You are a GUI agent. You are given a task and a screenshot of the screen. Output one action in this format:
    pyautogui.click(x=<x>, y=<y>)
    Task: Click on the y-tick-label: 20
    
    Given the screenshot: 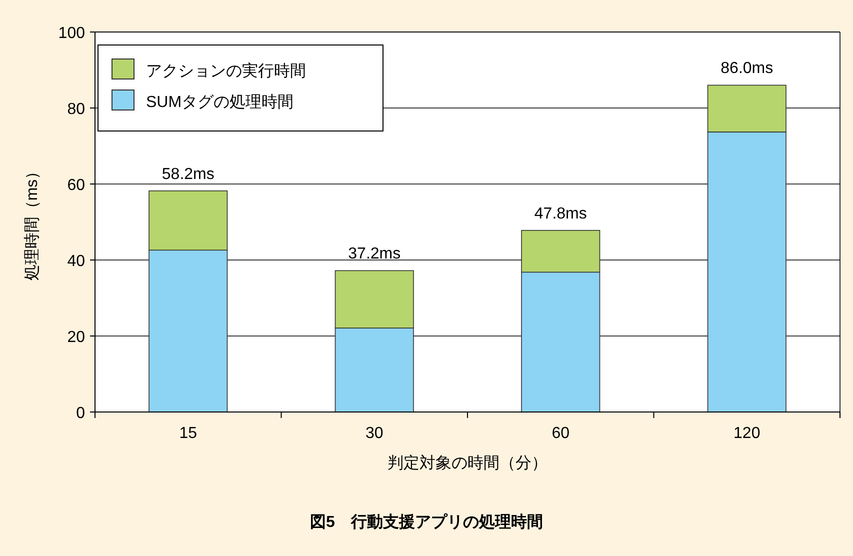 What is the action you would take?
    pyautogui.click(x=76, y=337)
    